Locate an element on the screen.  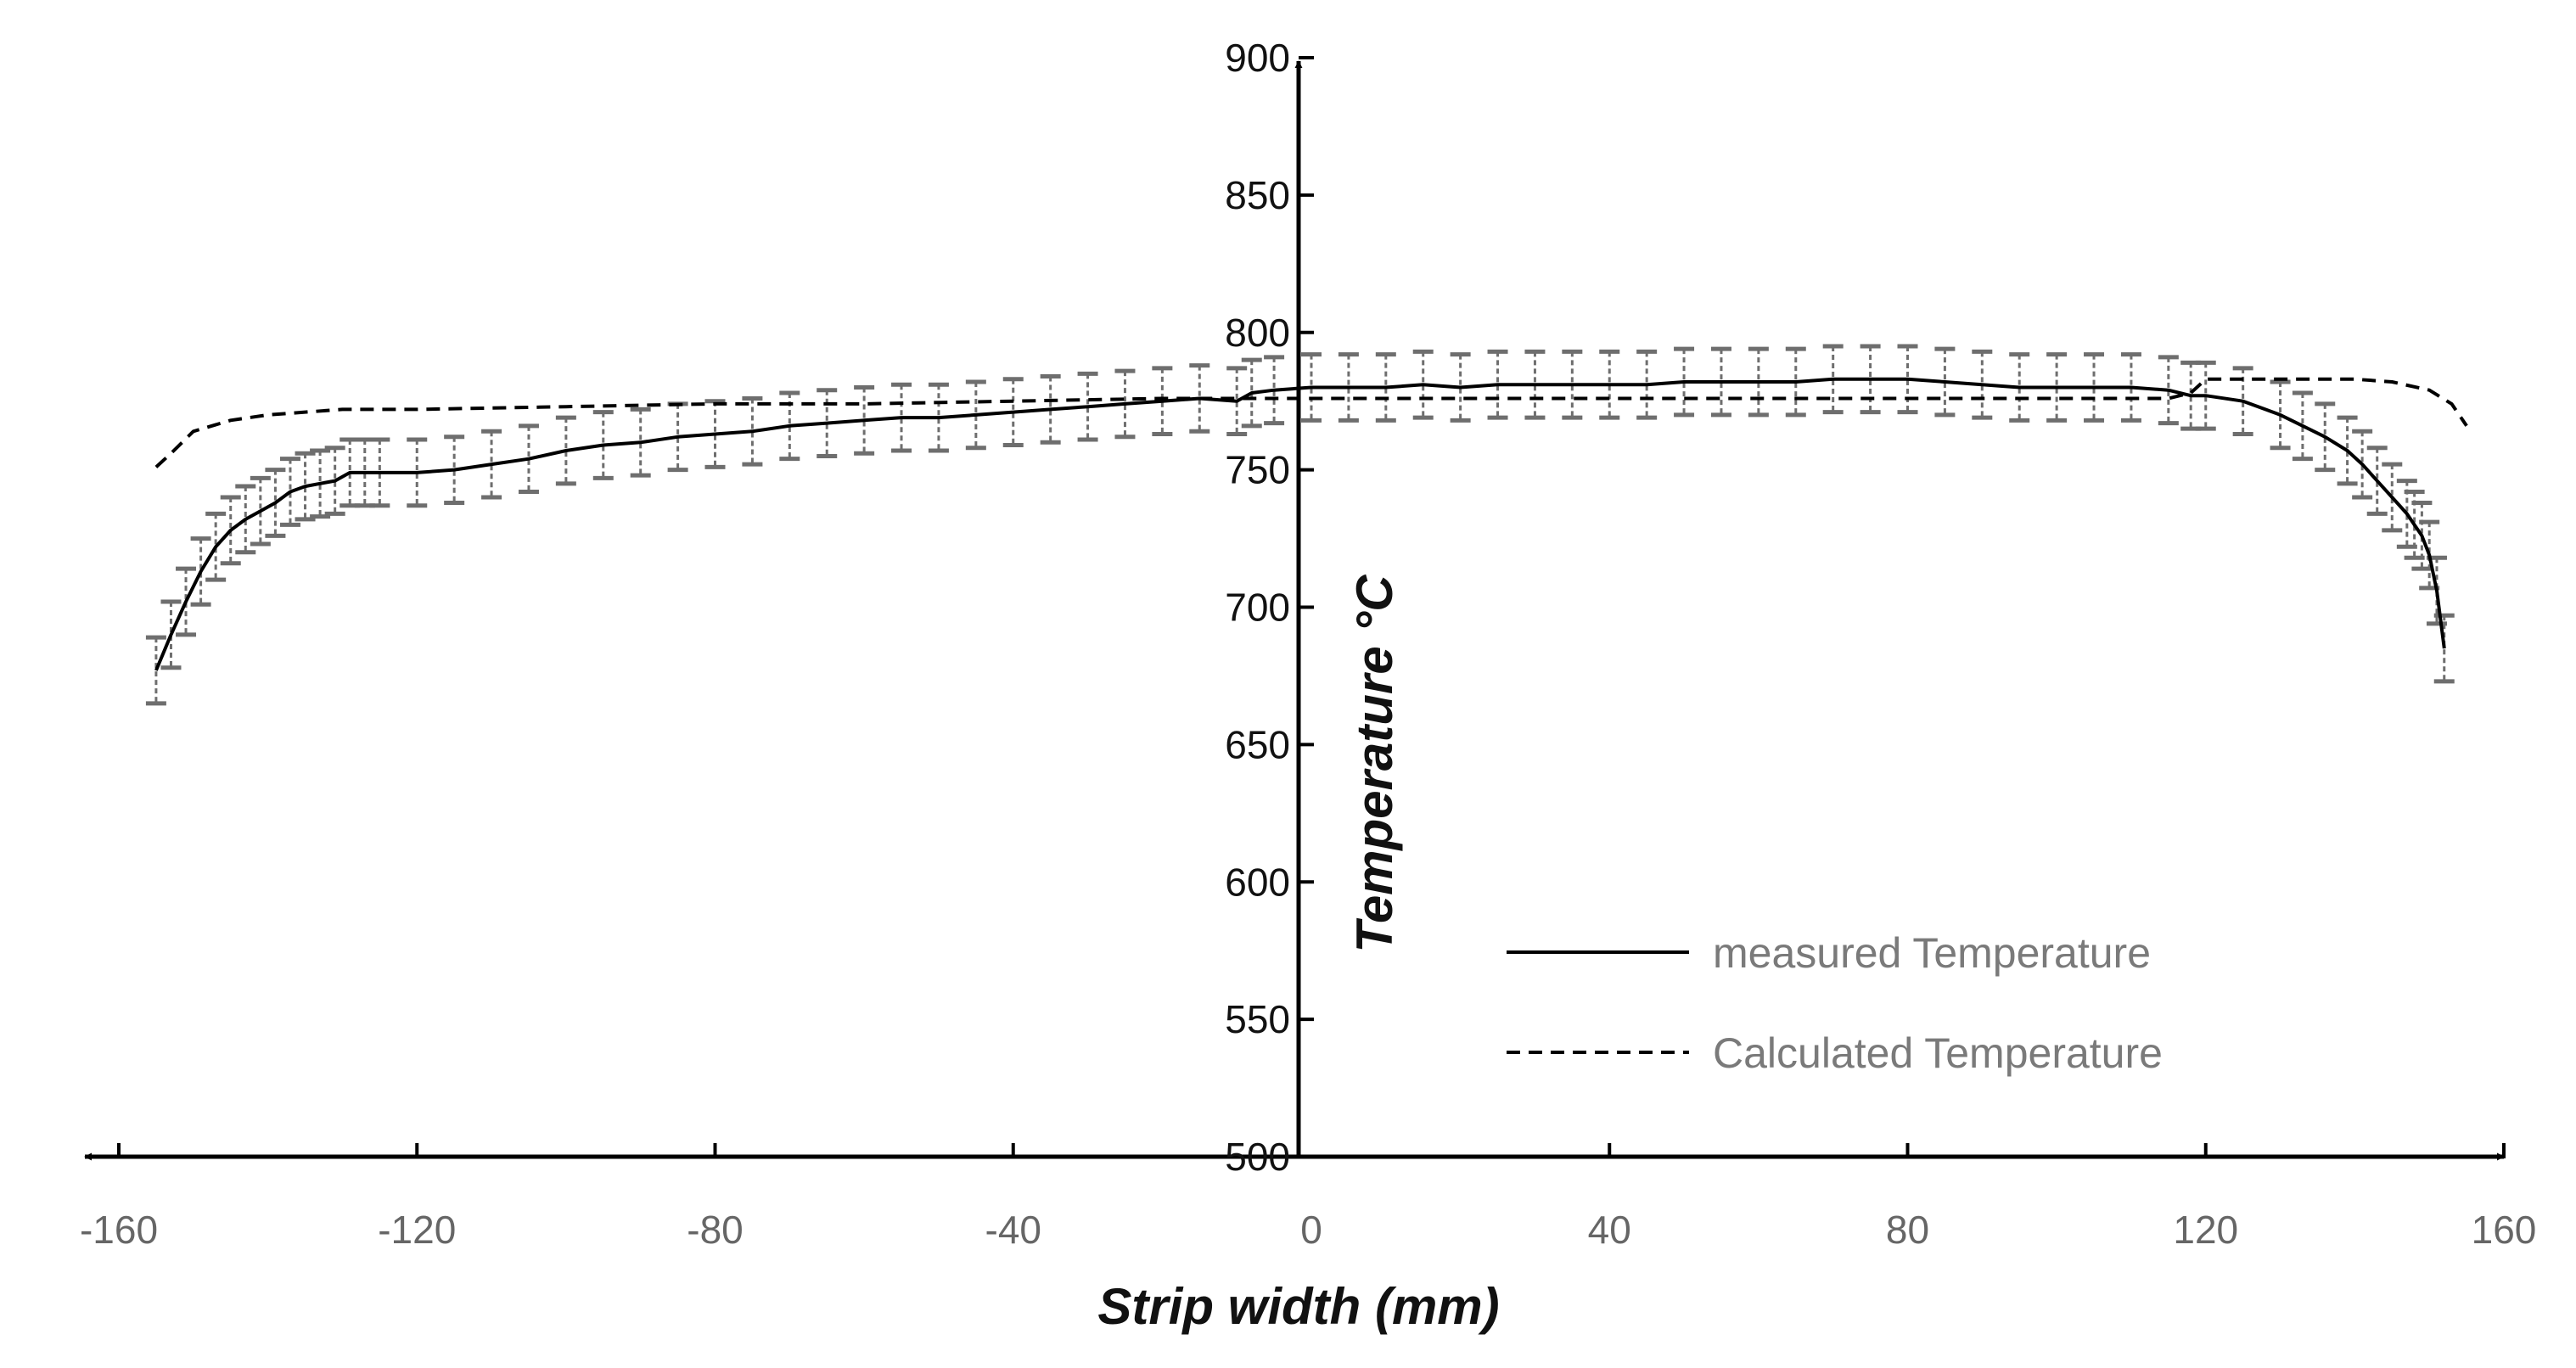
x-tick-label: 80 is located at coordinates (1907, 1230).